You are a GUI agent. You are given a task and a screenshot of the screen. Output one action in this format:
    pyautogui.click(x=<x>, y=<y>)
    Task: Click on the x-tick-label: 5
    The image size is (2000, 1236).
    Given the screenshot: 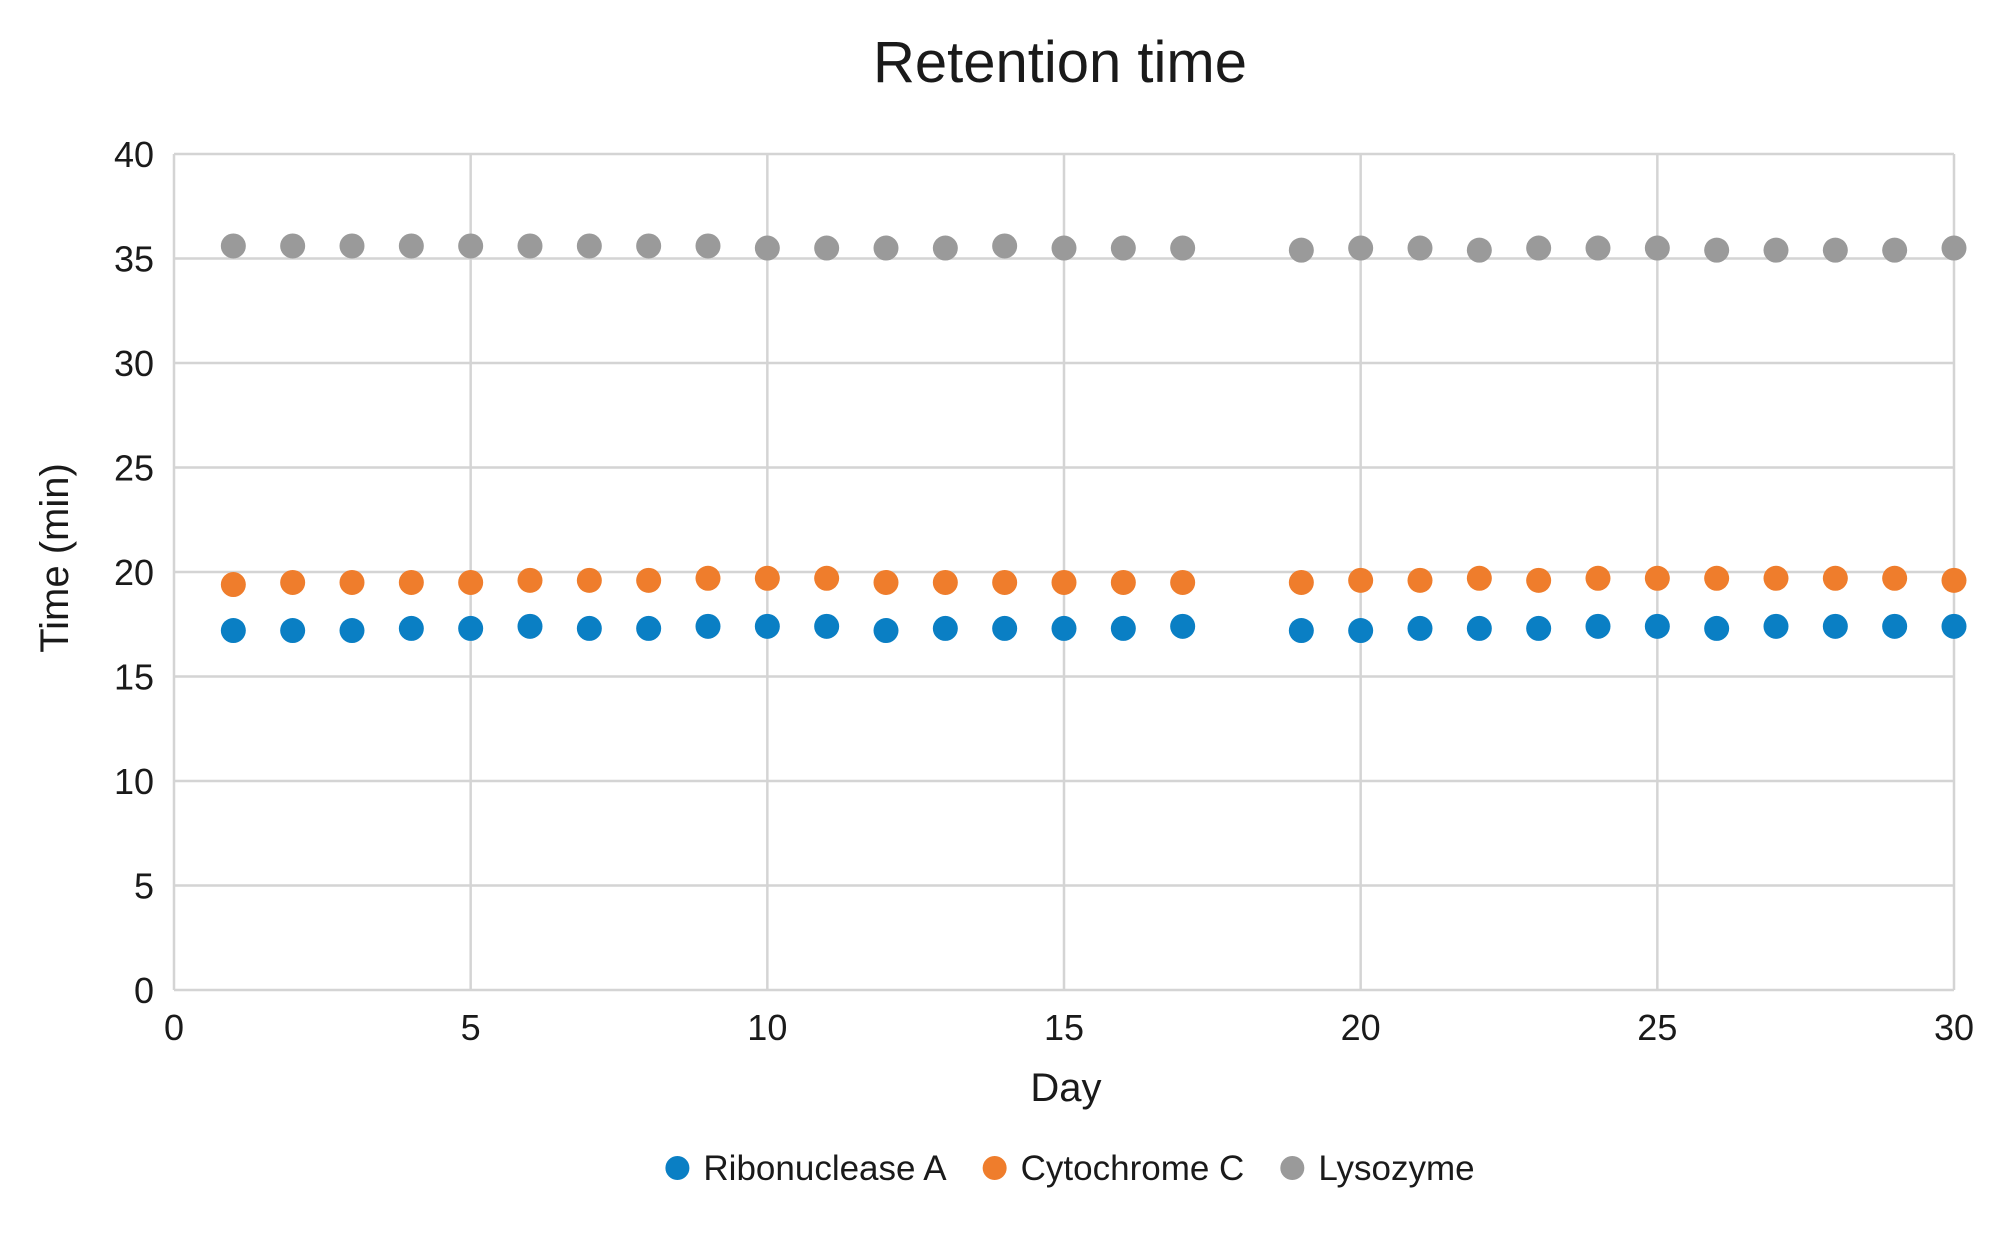 What is the action you would take?
    pyautogui.click(x=471, y=1027)
    